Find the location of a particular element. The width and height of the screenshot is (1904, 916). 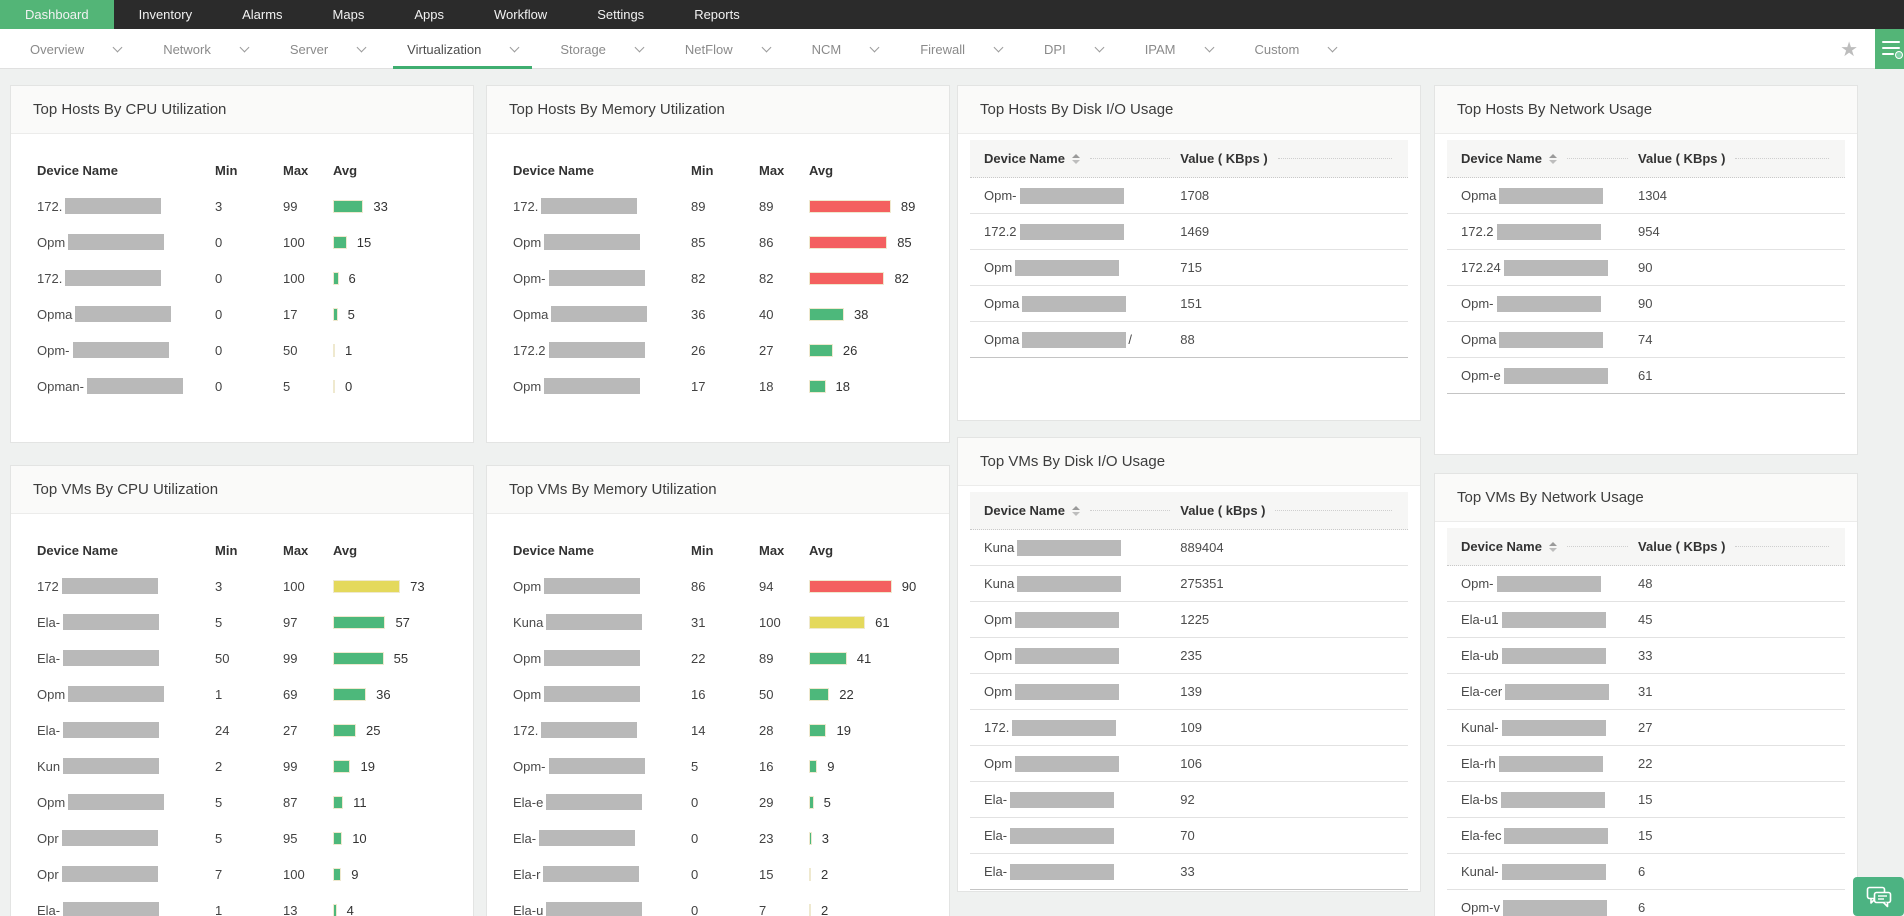

tab-ipam: IPAM is located at coordinates (1179, 49).